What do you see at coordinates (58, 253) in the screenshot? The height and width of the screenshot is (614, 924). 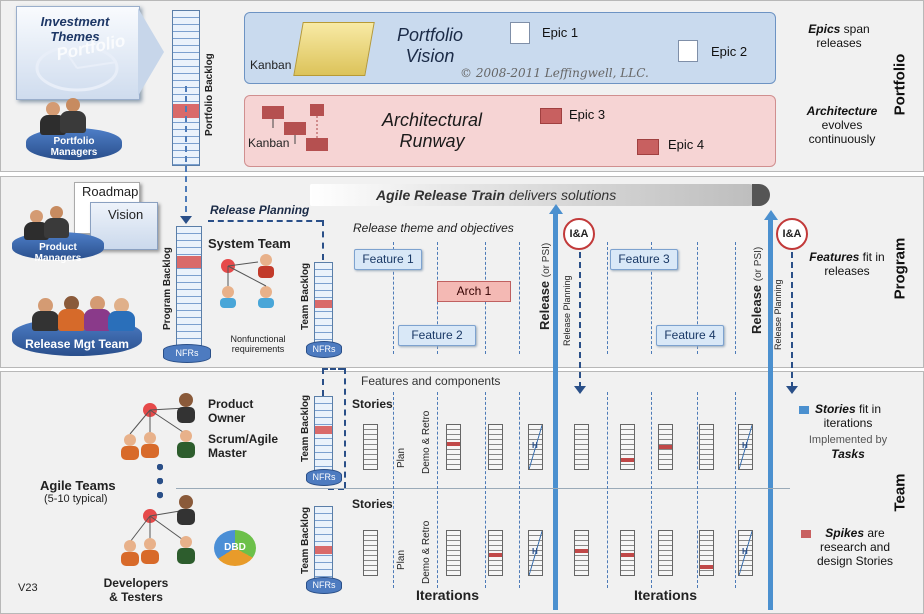 I see `product-managers-label: Product Managers` at bounding box center [58, 253].